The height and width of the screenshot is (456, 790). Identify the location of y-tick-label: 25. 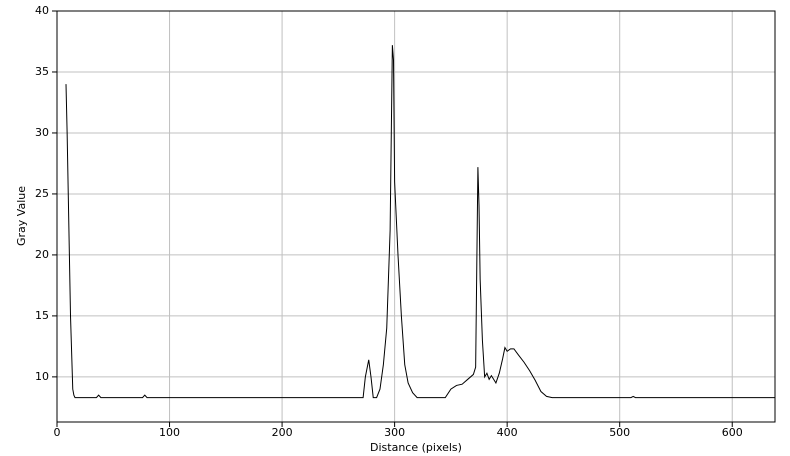
(42, 193).